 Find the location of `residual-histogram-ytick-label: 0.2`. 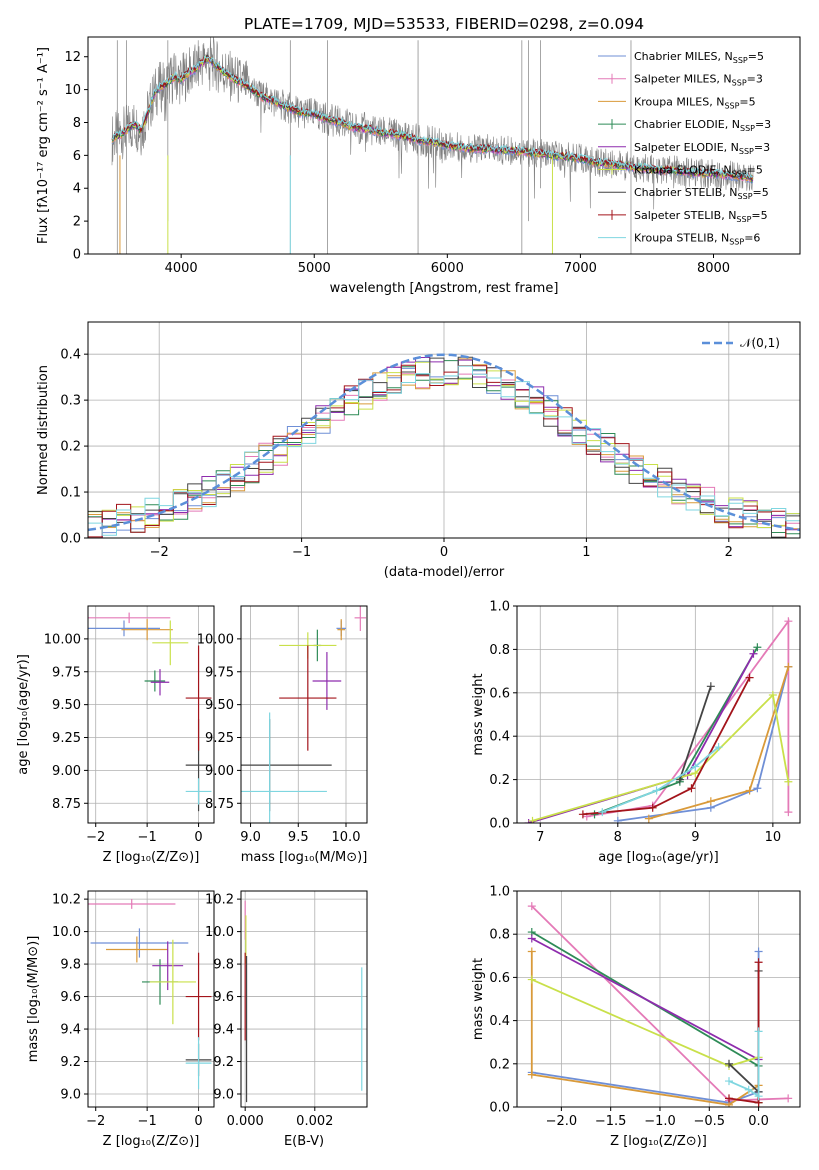

residual-histogram-ytick-label: 0.2 is located at coordinates (70, 447).